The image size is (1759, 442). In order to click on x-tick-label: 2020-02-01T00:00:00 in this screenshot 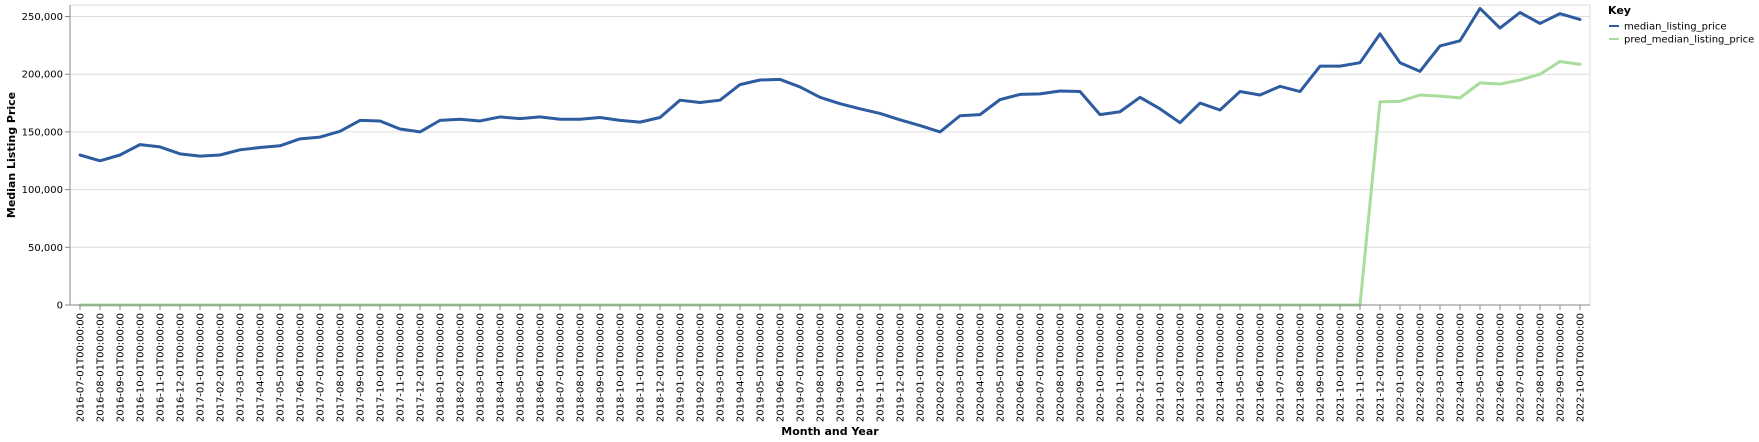, I will do `click(941, 367)`.